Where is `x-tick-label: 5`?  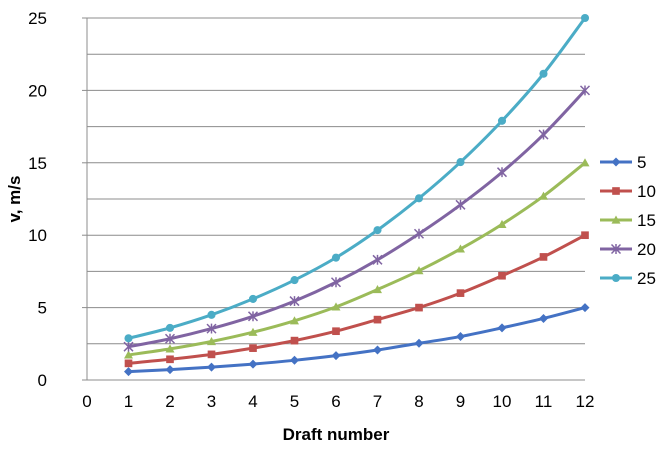 x-tick-label: 5 is located at coordinates (294, 401).